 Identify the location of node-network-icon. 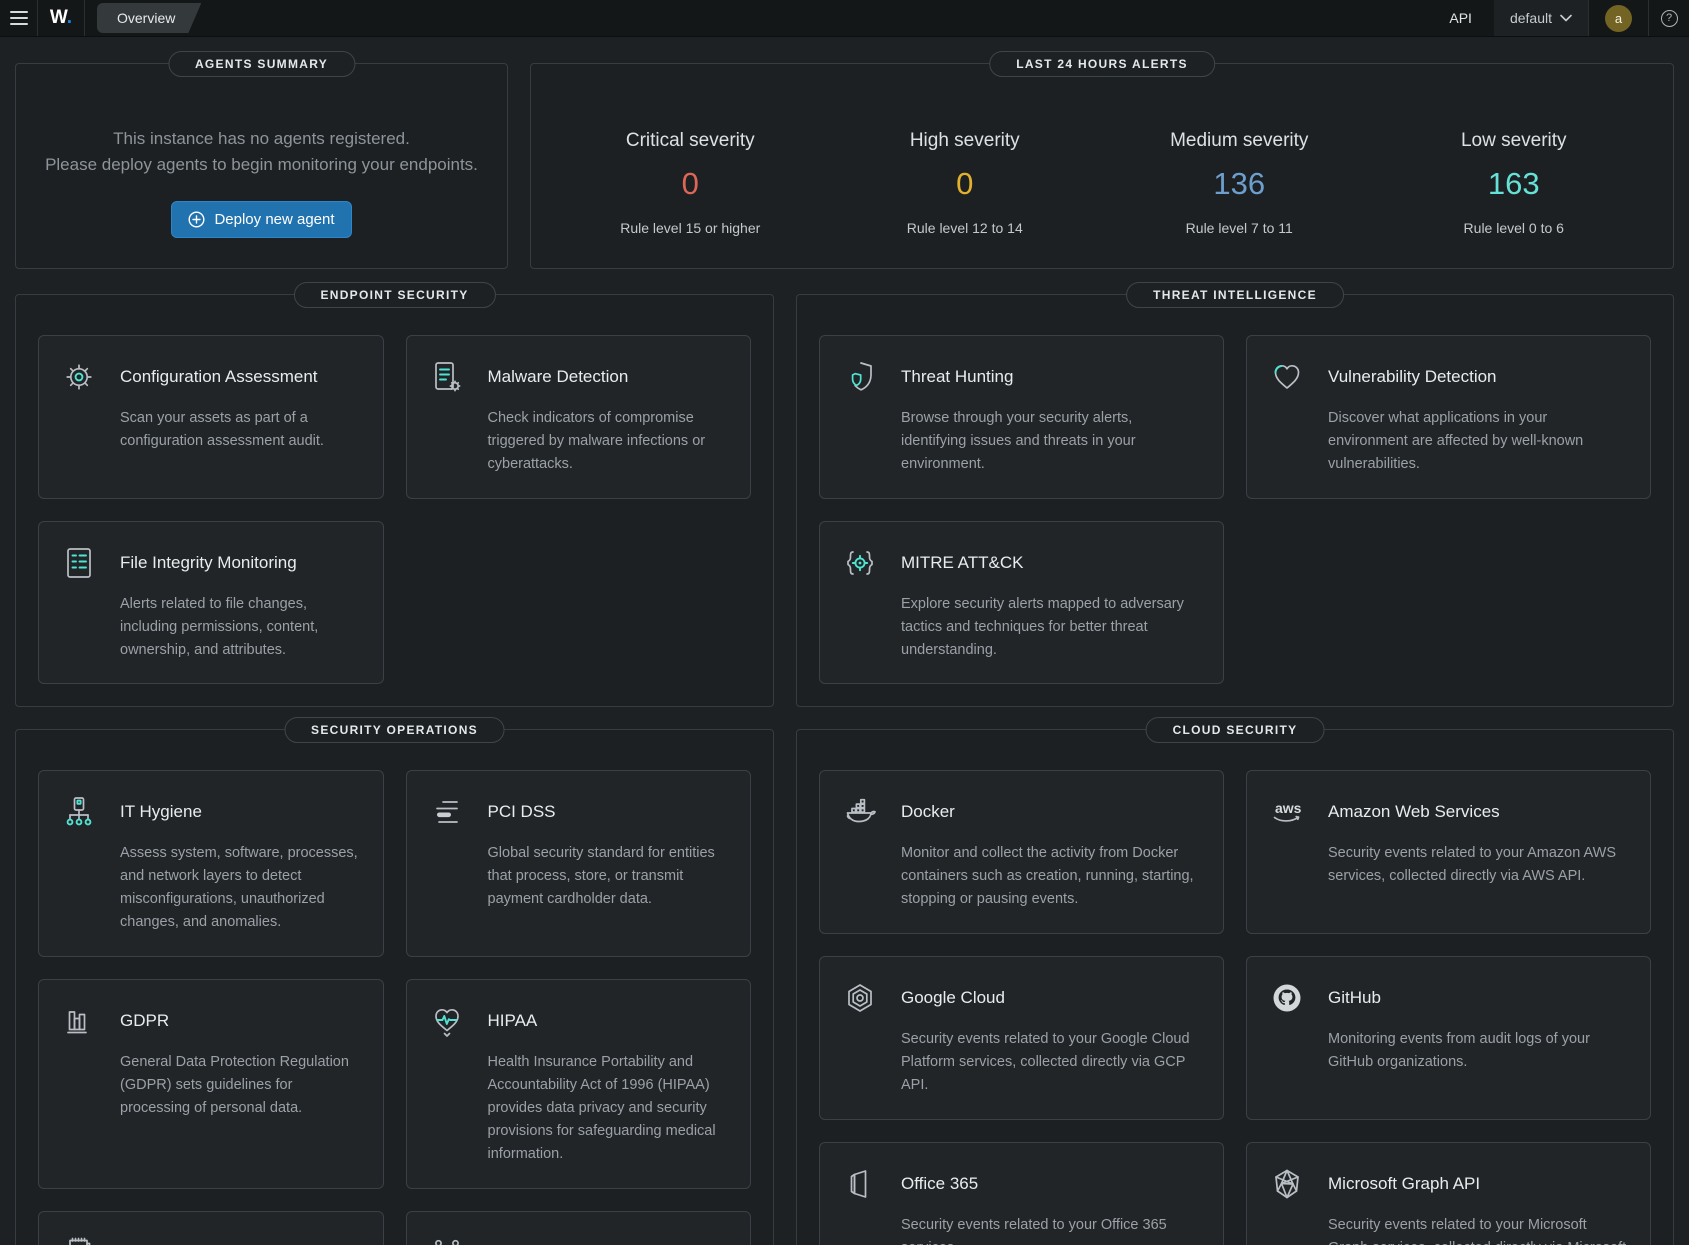
(449, 1238).